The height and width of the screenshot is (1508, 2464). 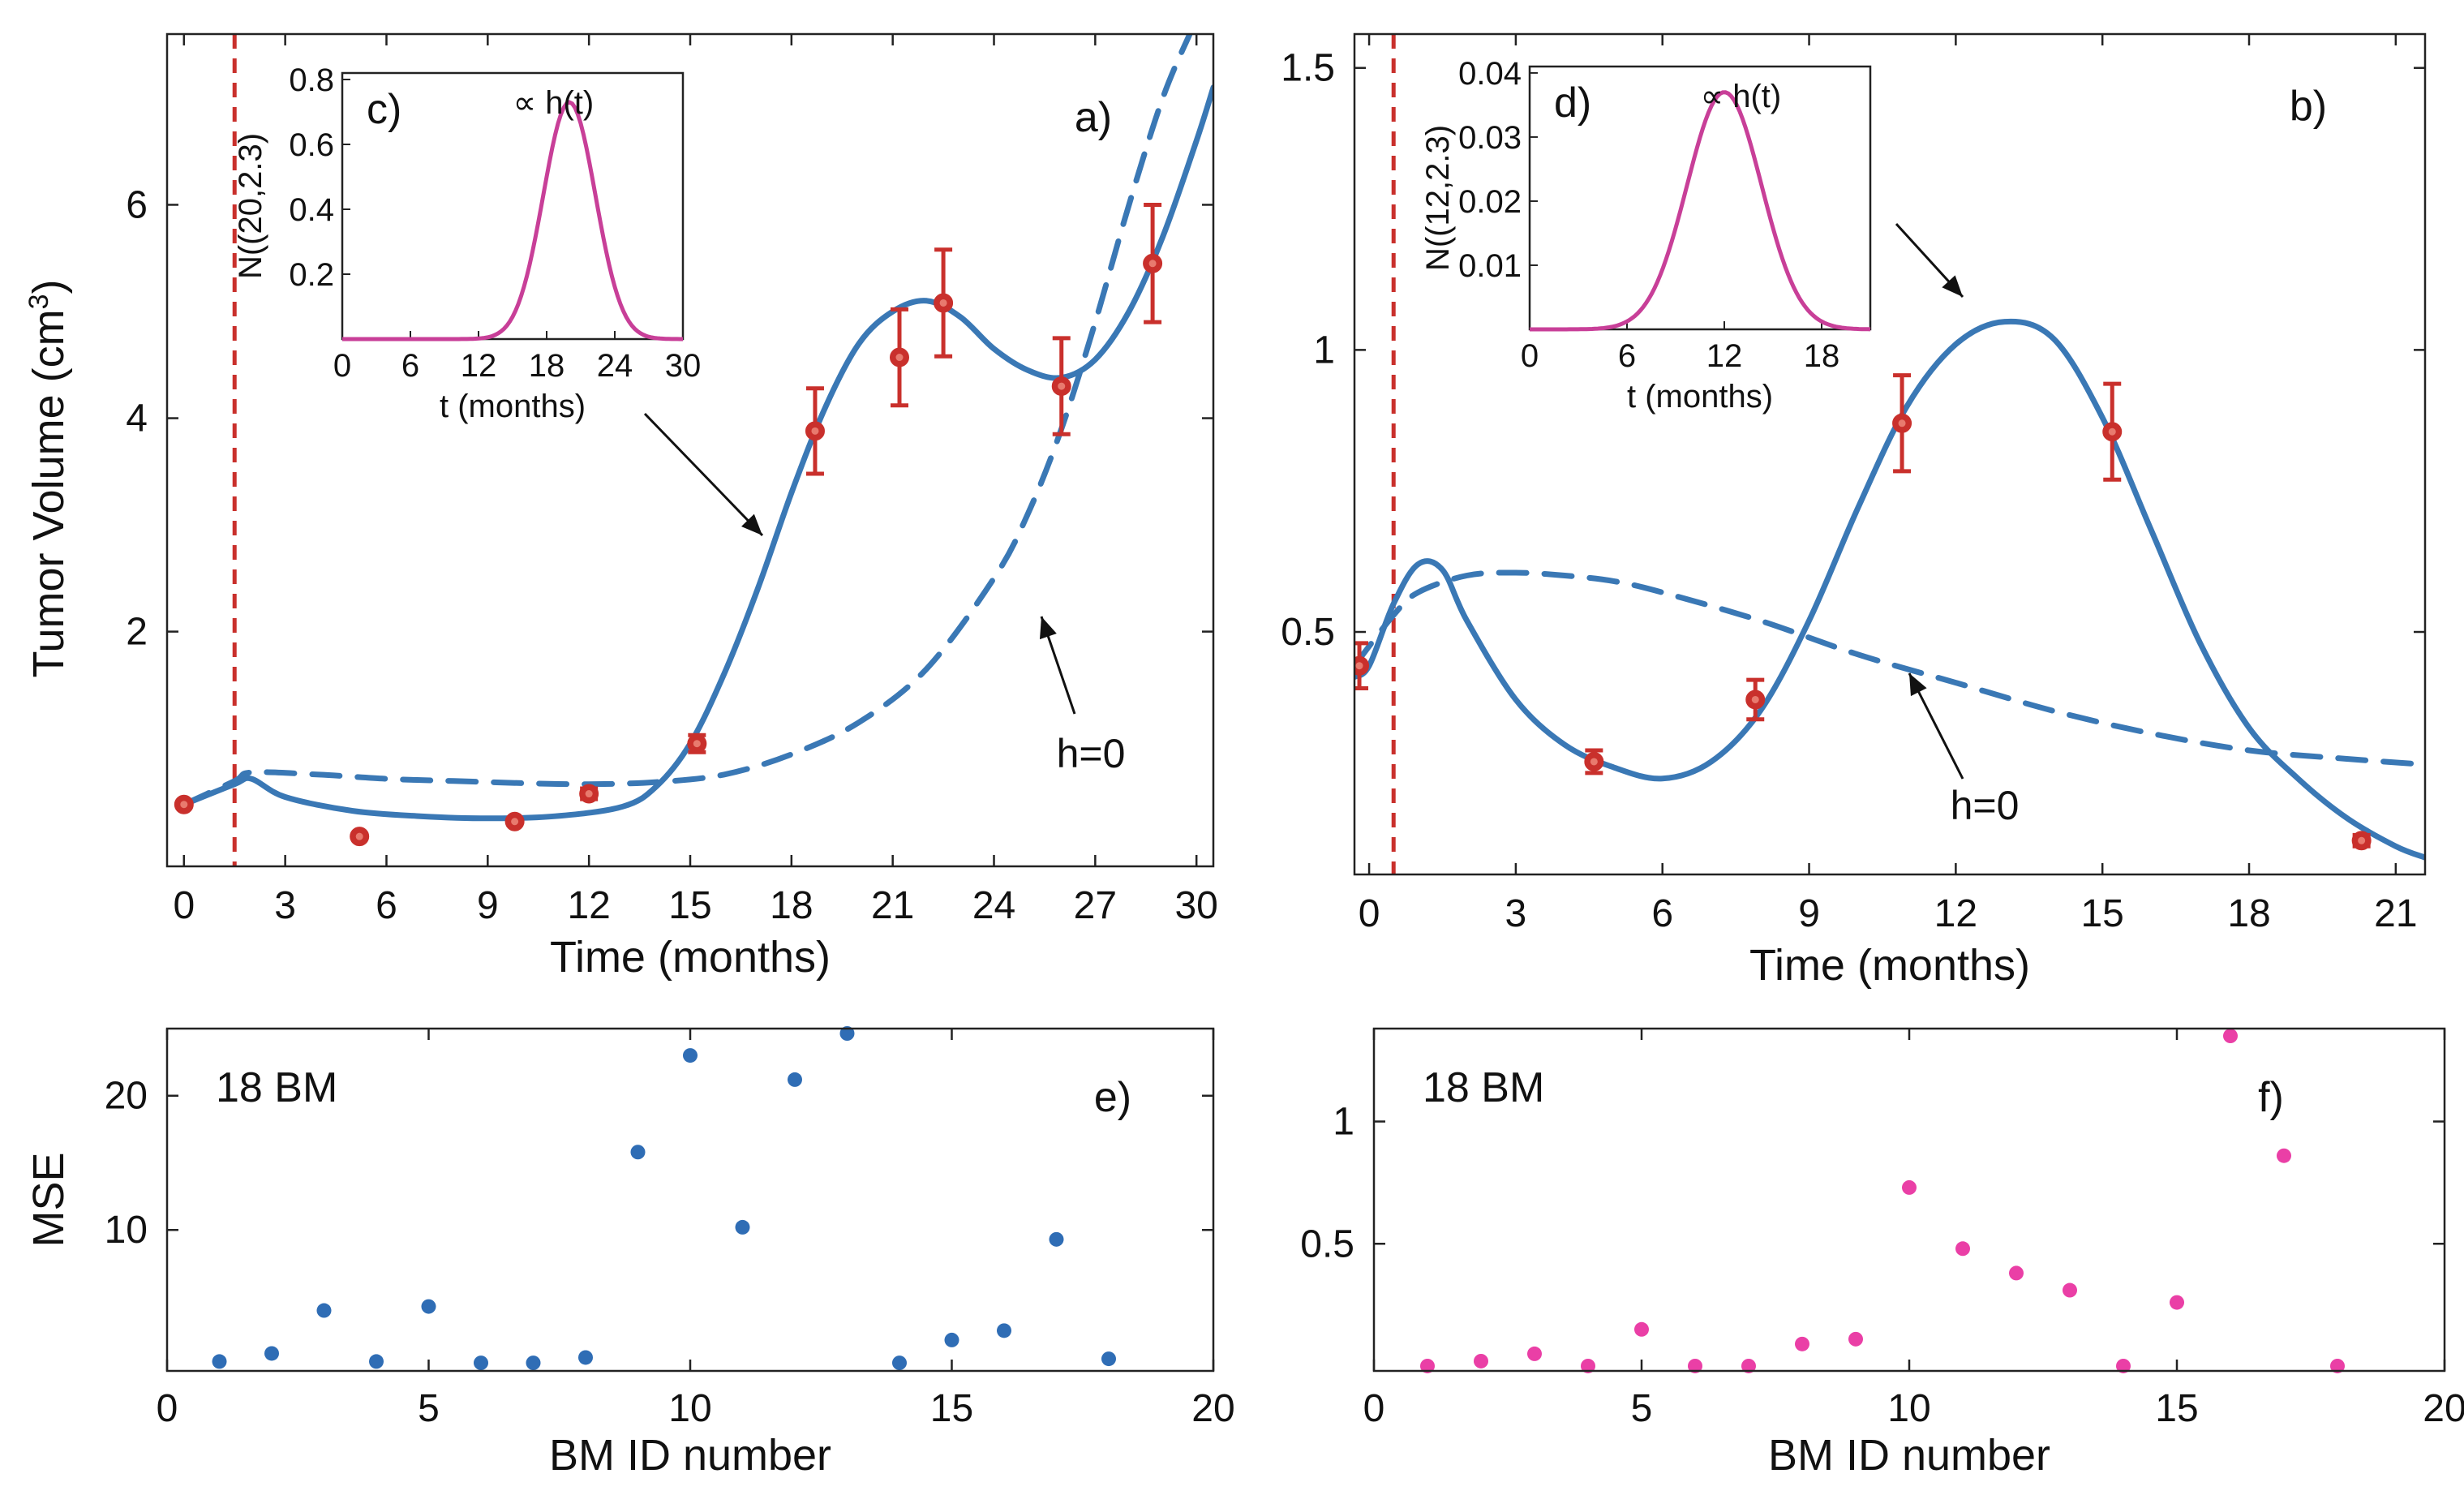 I want to click on panel-label: b), so click(x=2308, y=106).